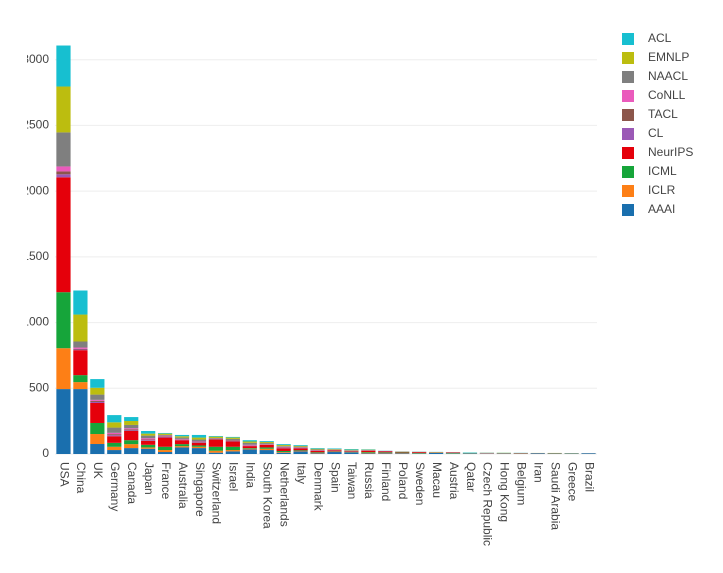 Image resolution: width=723 pixels, height=573 pixels. I want to click on y-tick-label: 3000, so click(35, 59).